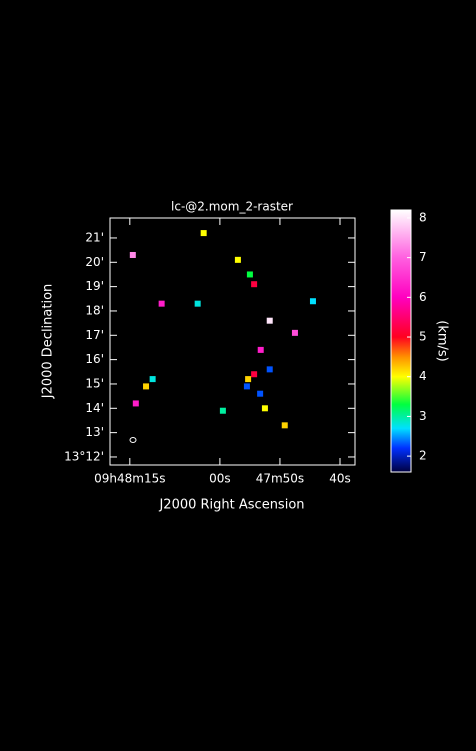  What do you see at coordinates (423, 376) in the screenshot?
I see `colorbar-tick-label: 4` at bounding box center [423, 376].